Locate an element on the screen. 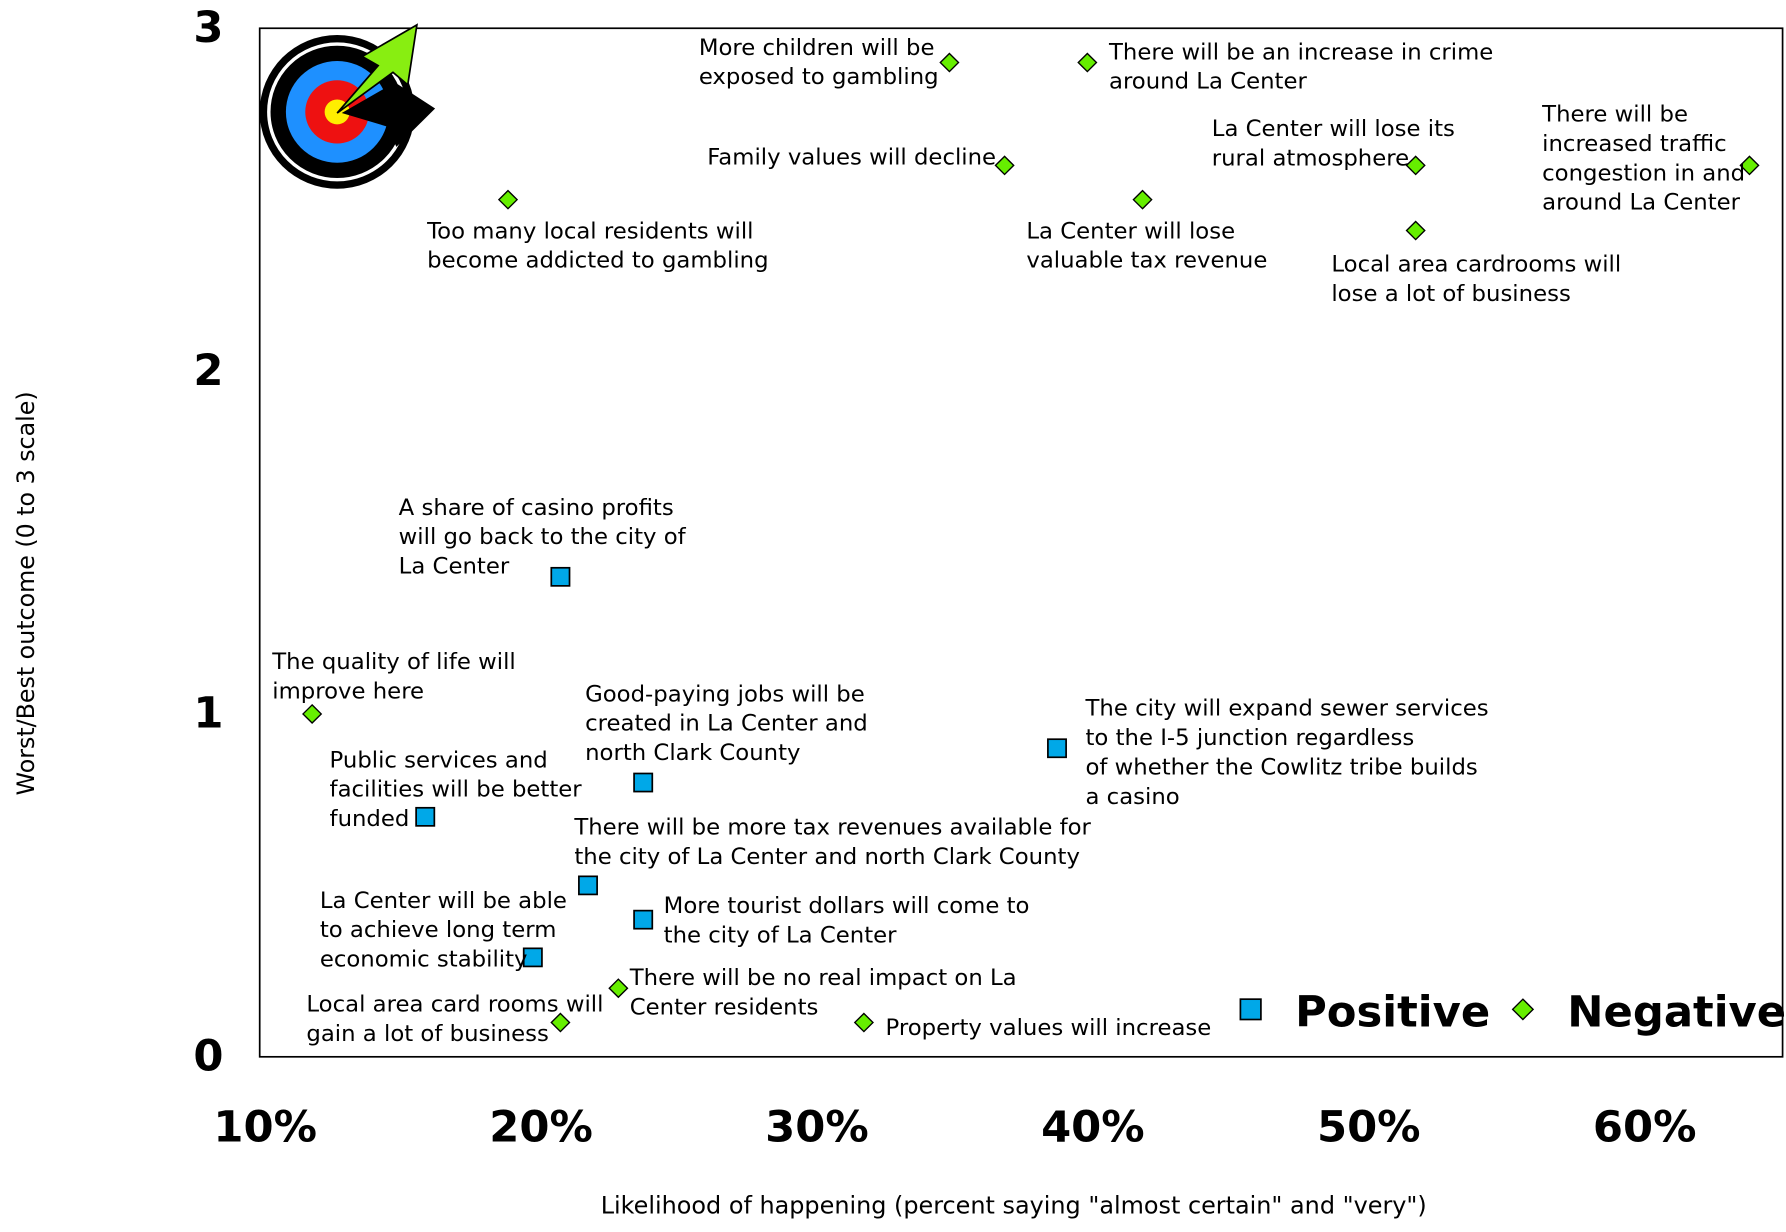  point-label-line: will go back to the city of is located at coordinates (543, 537).